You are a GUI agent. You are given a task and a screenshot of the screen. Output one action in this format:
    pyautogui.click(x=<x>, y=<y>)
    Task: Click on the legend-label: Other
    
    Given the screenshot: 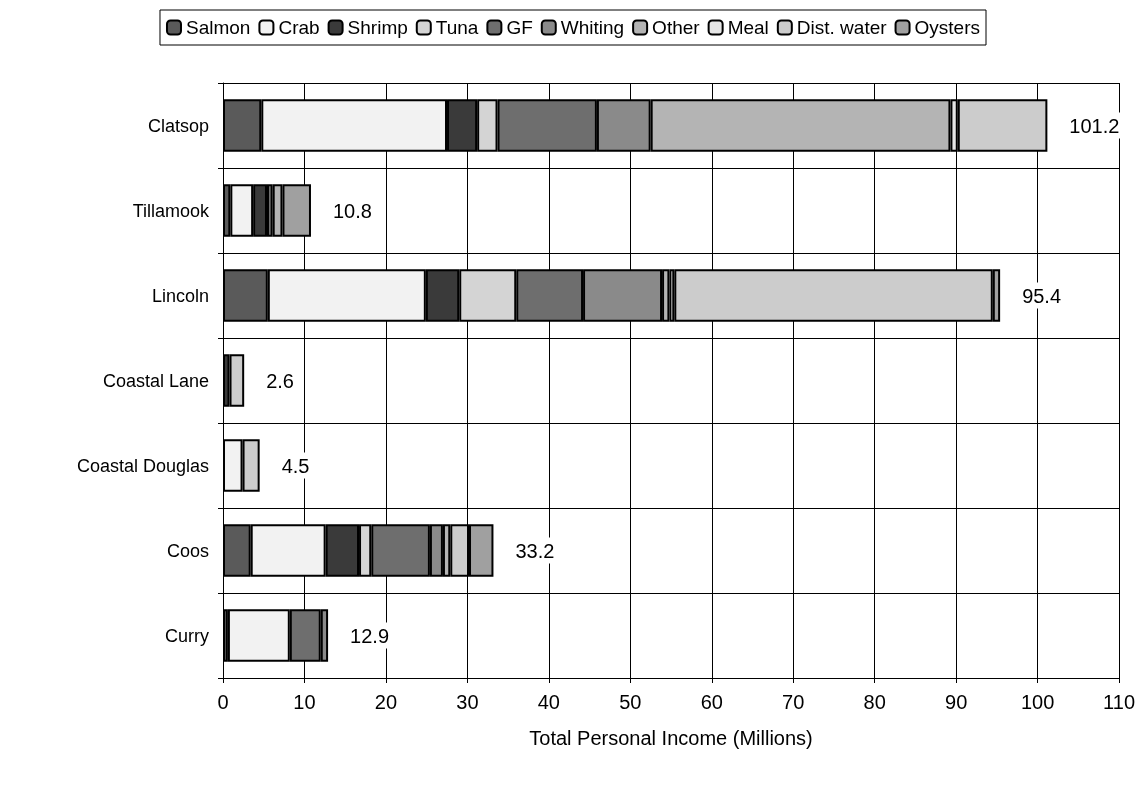 What is the action you would take?
    pyautogui.click(x=676, y=27)
    